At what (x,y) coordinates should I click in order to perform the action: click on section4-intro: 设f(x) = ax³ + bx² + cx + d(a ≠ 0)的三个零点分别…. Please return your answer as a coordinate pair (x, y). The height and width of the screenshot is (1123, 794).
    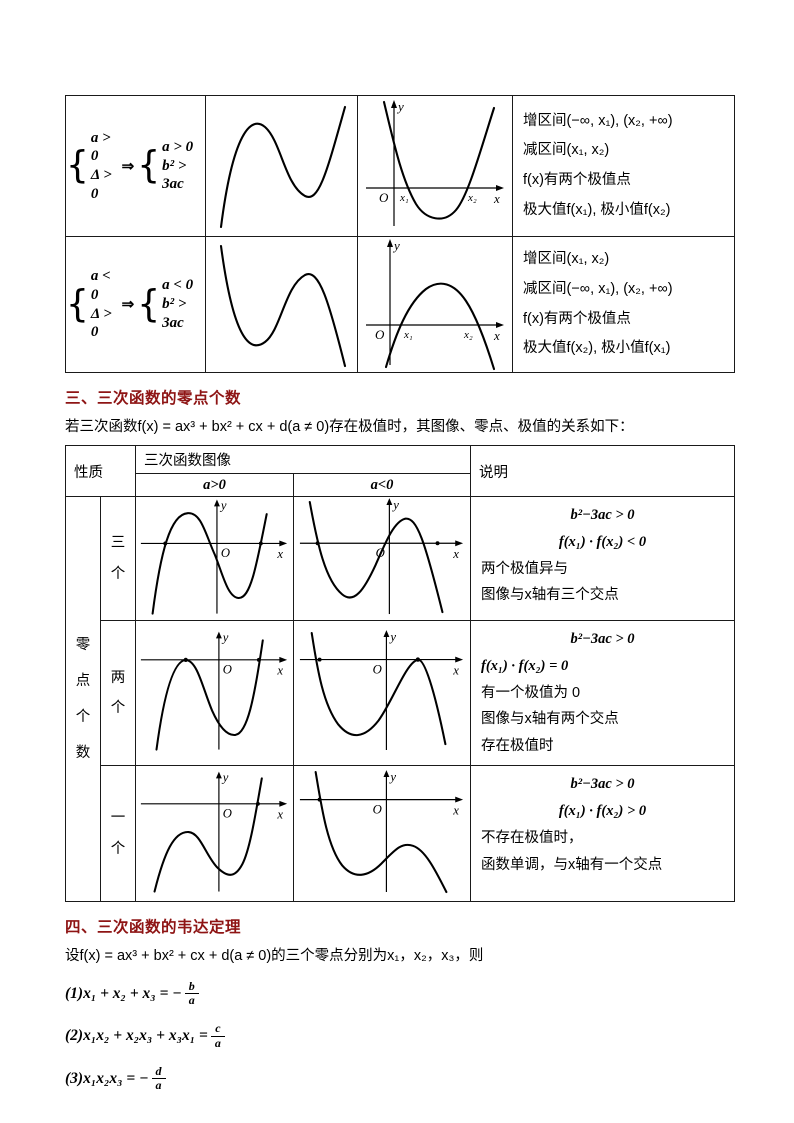
    Looking at the image, I should click on (274, 956).